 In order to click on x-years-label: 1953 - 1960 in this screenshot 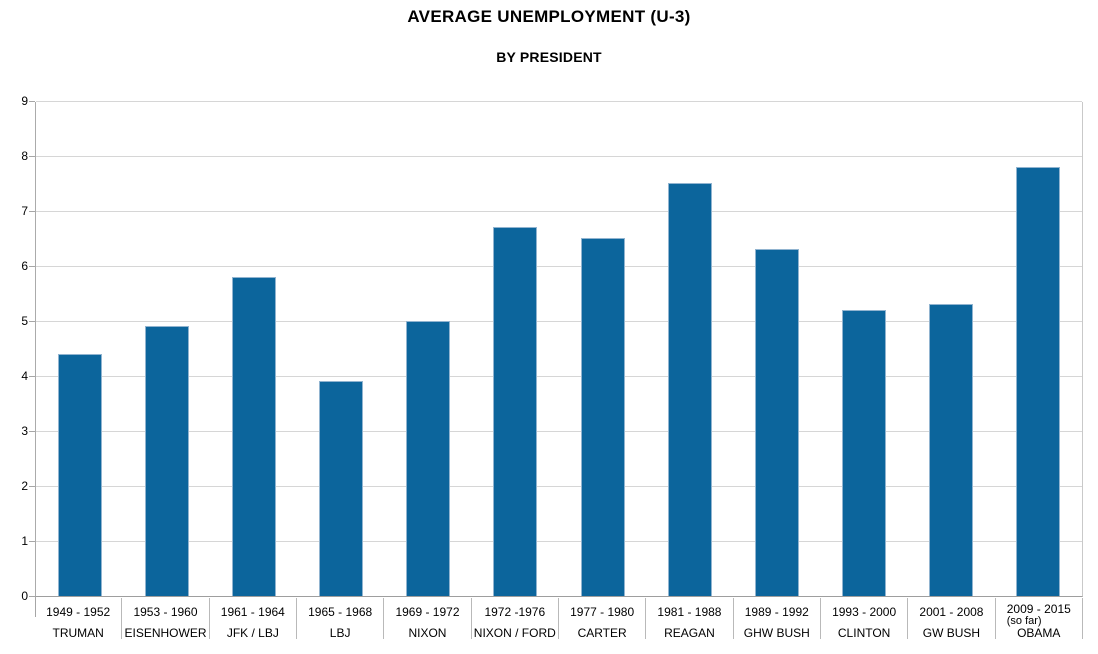, I will do `click(165, 612)`.